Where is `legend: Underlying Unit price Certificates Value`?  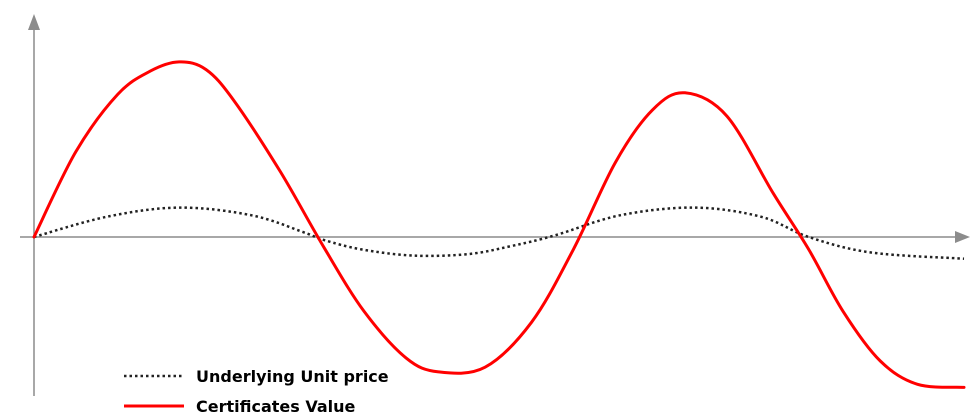 legend: Underlying Unit price Certificates Value is located at coordinates (256, 391).